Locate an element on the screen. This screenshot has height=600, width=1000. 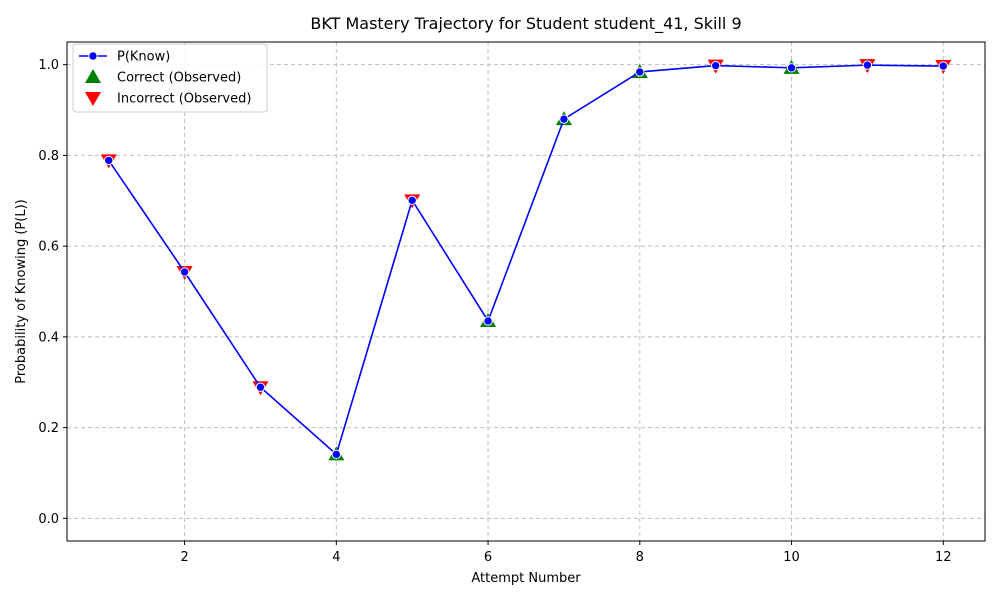
x-tick-label: 8 is located at coordinates (640, 557).